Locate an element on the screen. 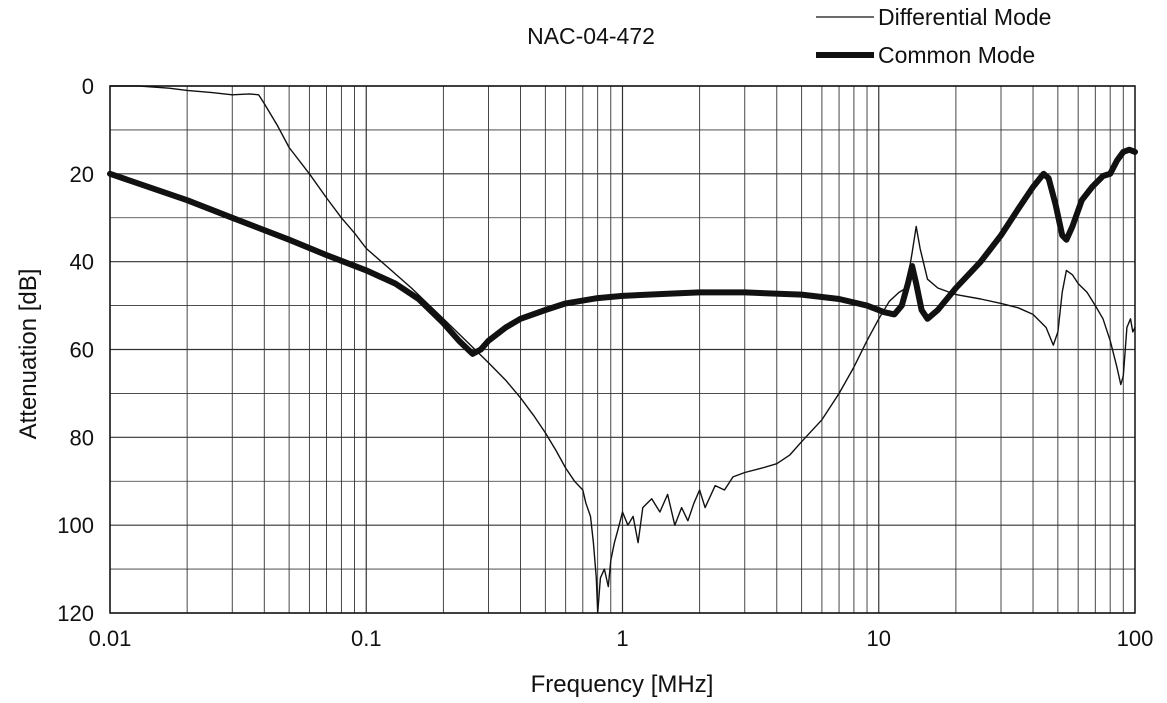 The width and height of the screenshot is (1167, 703). x-tick-label: 0.1 is located at coordinates (366, 638).